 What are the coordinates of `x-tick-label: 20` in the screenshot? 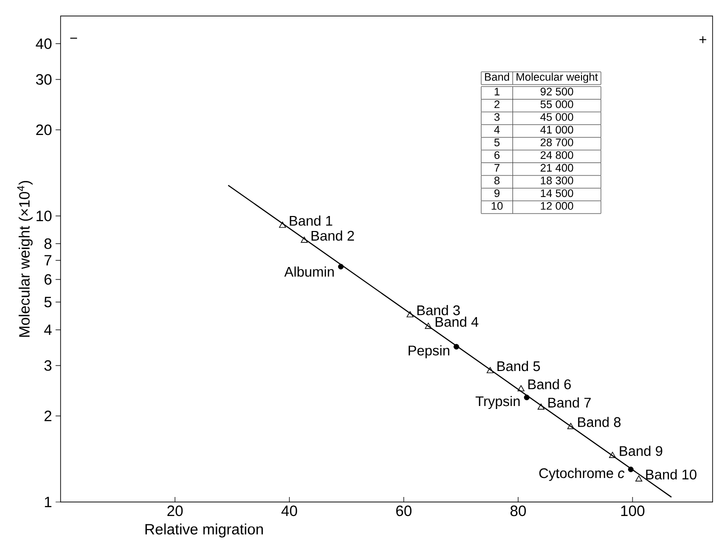 It's located at (175, 511).